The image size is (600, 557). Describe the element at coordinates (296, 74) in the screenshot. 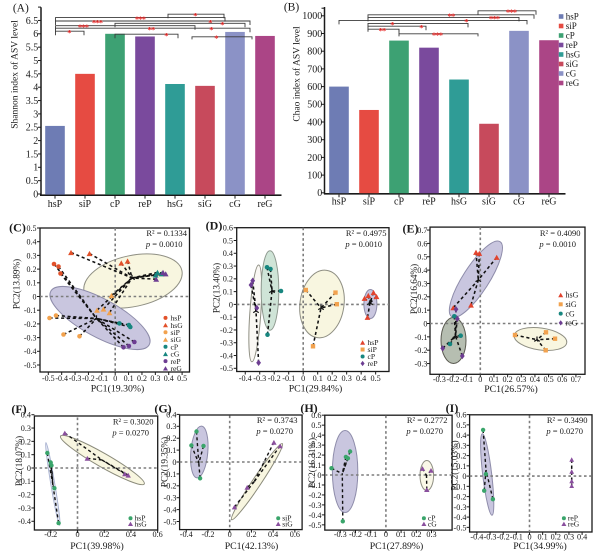

I see `svg-text: Chao index of ASV level` at that location.